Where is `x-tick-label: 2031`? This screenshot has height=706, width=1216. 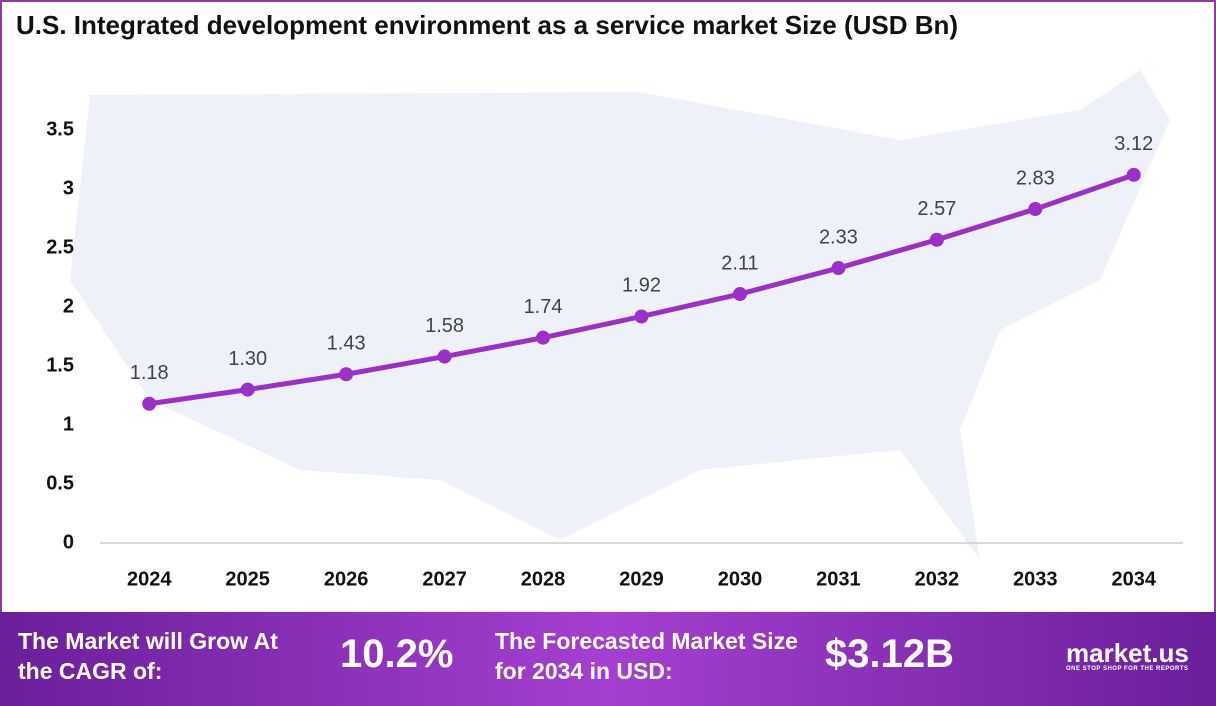
x-tick-label: 2031 is located at coordinates (838, 579).